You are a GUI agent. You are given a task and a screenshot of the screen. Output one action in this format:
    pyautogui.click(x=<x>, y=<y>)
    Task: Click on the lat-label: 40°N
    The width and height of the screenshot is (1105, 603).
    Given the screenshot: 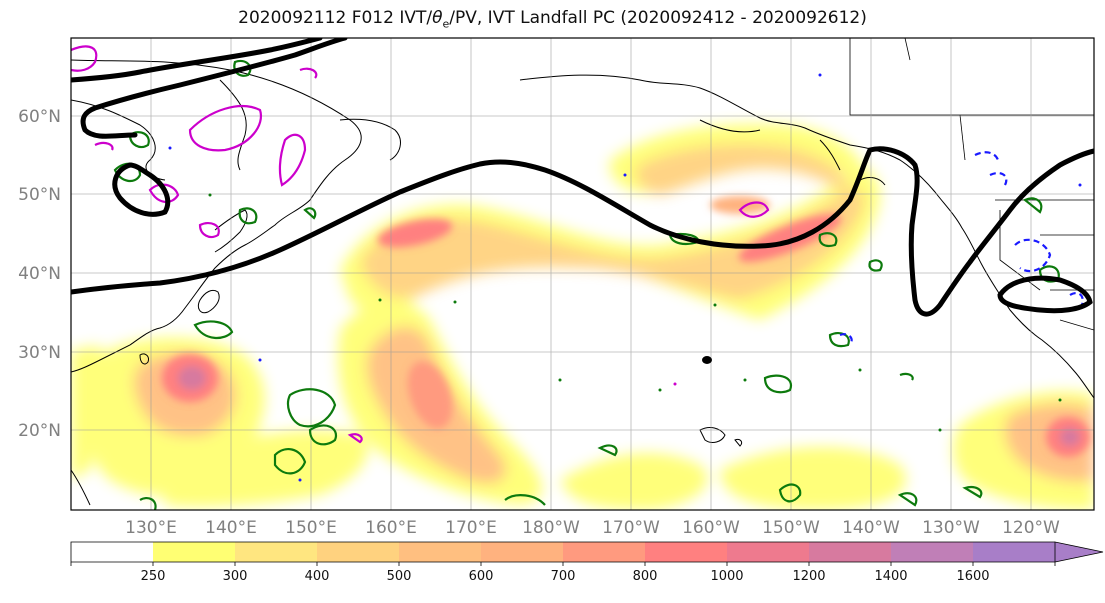 What is the action you would take?
    pyautogui.click(x=39, y=274)
    